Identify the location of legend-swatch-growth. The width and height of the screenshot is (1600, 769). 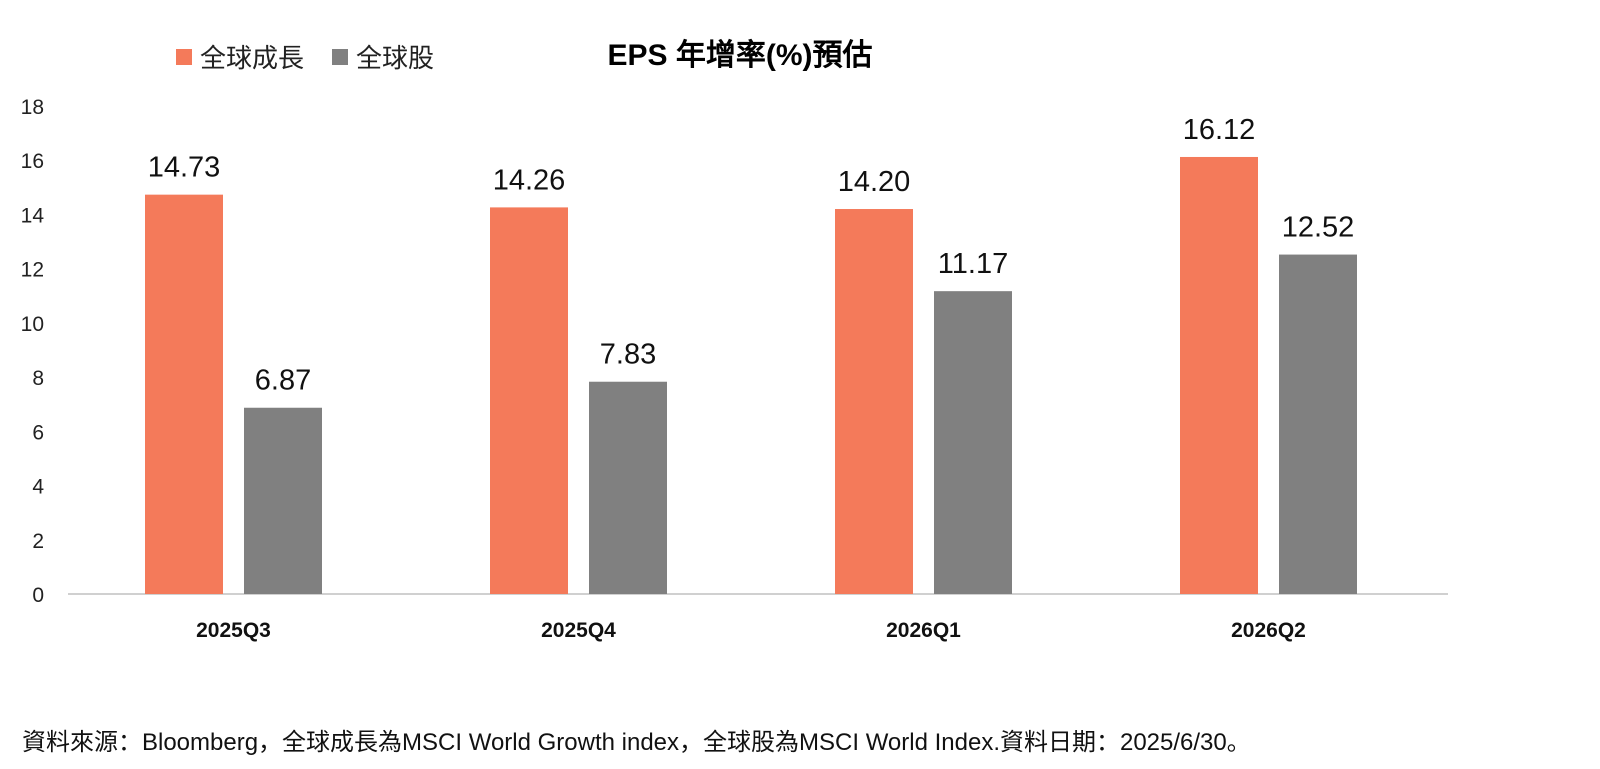
(184, 56).